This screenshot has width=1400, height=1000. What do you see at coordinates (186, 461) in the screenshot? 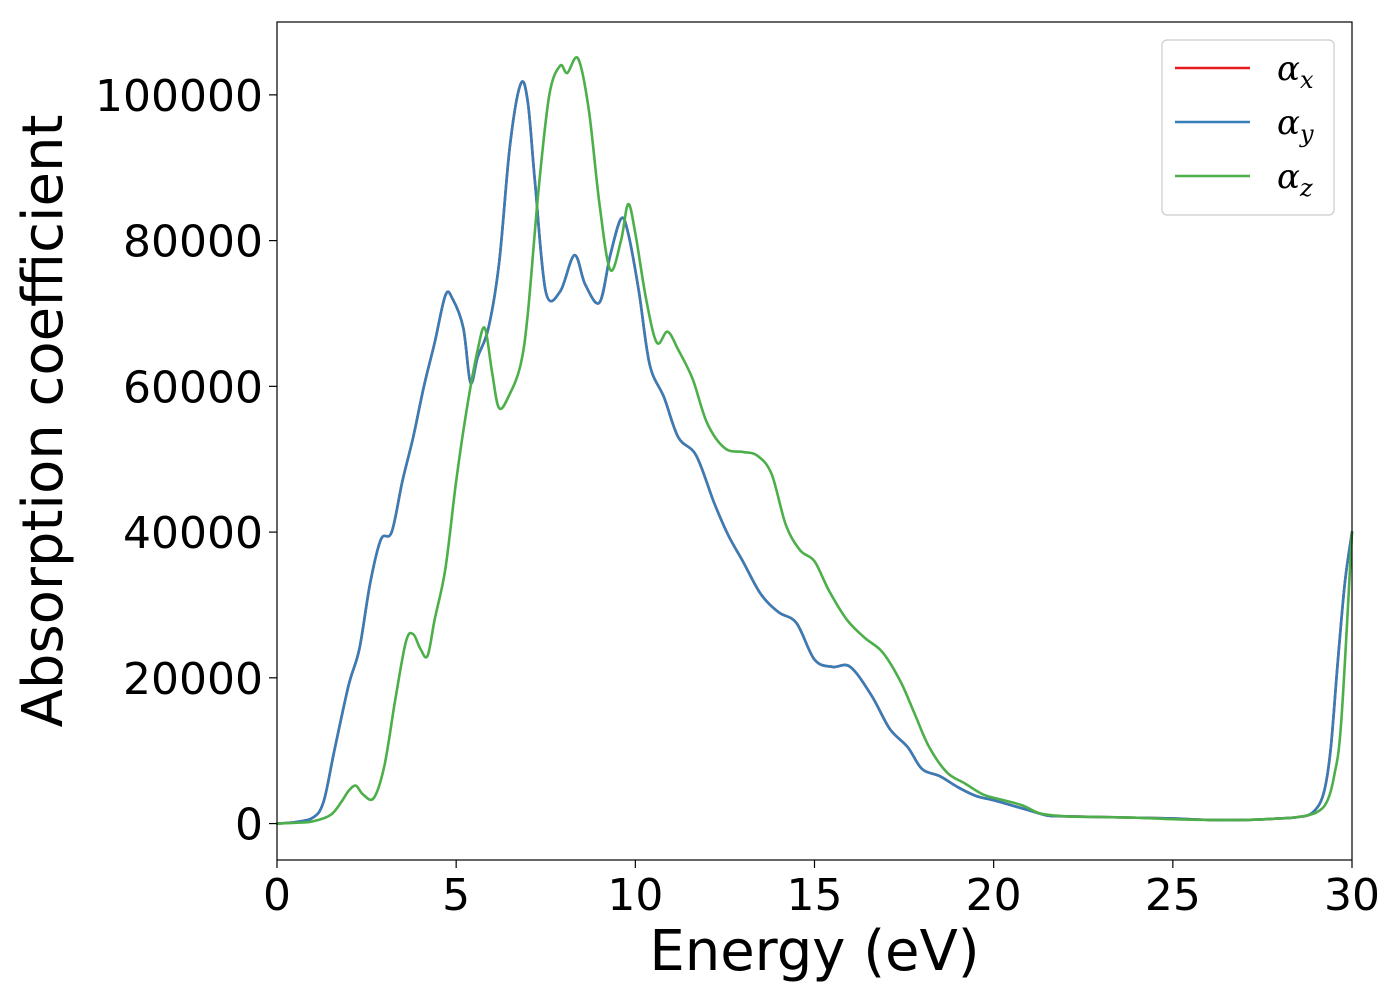
I see `y-axis-ticks: 0 20000 40000 60000 80000 100000` at bounding box center [186, 461].